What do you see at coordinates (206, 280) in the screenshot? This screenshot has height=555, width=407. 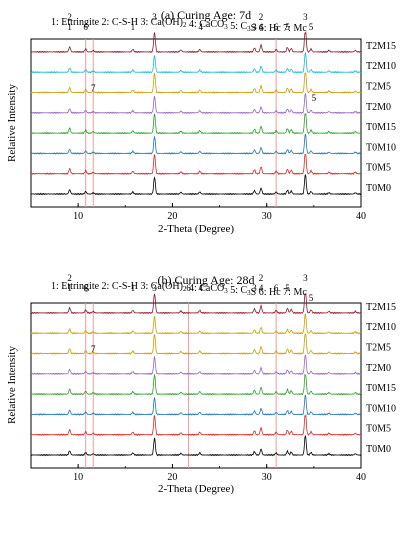 I see `chart-title: (b) Curing Age: 28d` at bounding box center [206, 280].